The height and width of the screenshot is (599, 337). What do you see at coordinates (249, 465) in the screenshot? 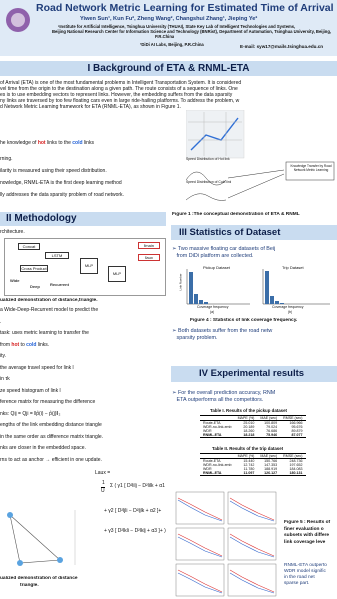
I see `table-cell: 12.742` at bounding box center [249, 465].